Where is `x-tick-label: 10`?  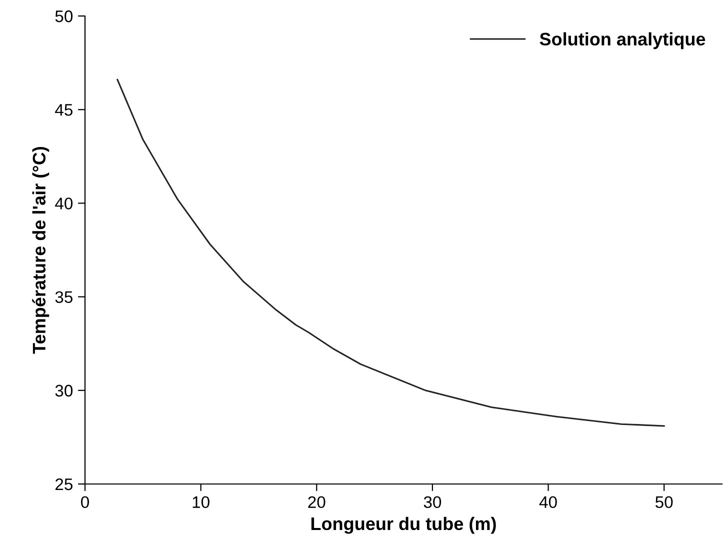 x-tick-label: 10 is located at coordinates (201, 502).